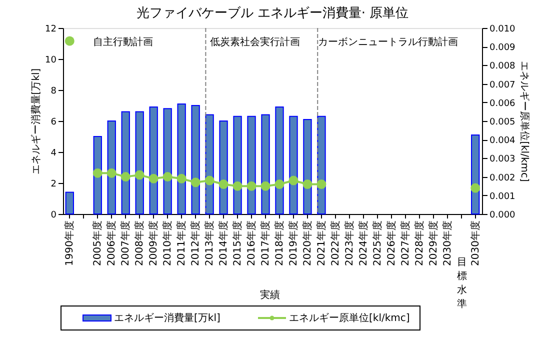 This screenshot has height=350, width=533. I want to click on y2-tick-label: 0.006, so click(503, 103).